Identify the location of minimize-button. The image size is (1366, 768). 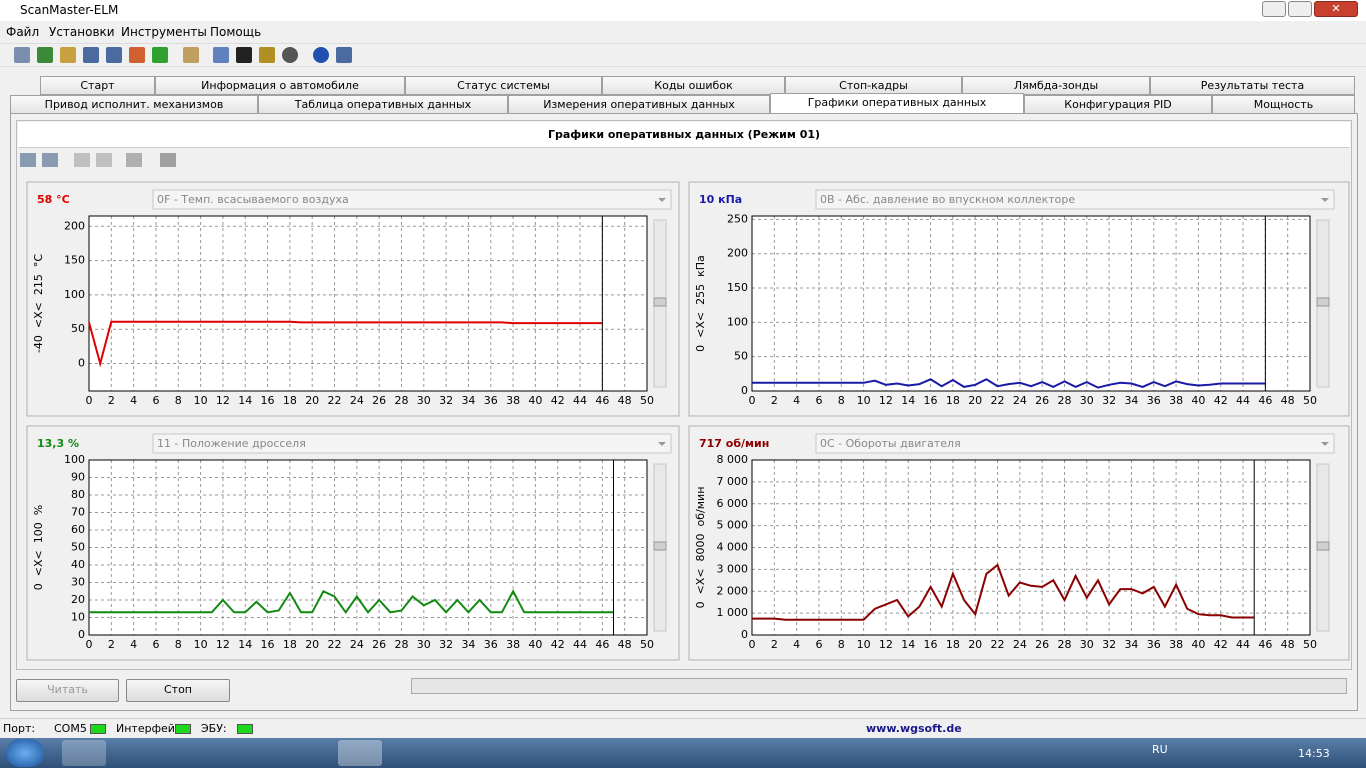
(1274, 9).